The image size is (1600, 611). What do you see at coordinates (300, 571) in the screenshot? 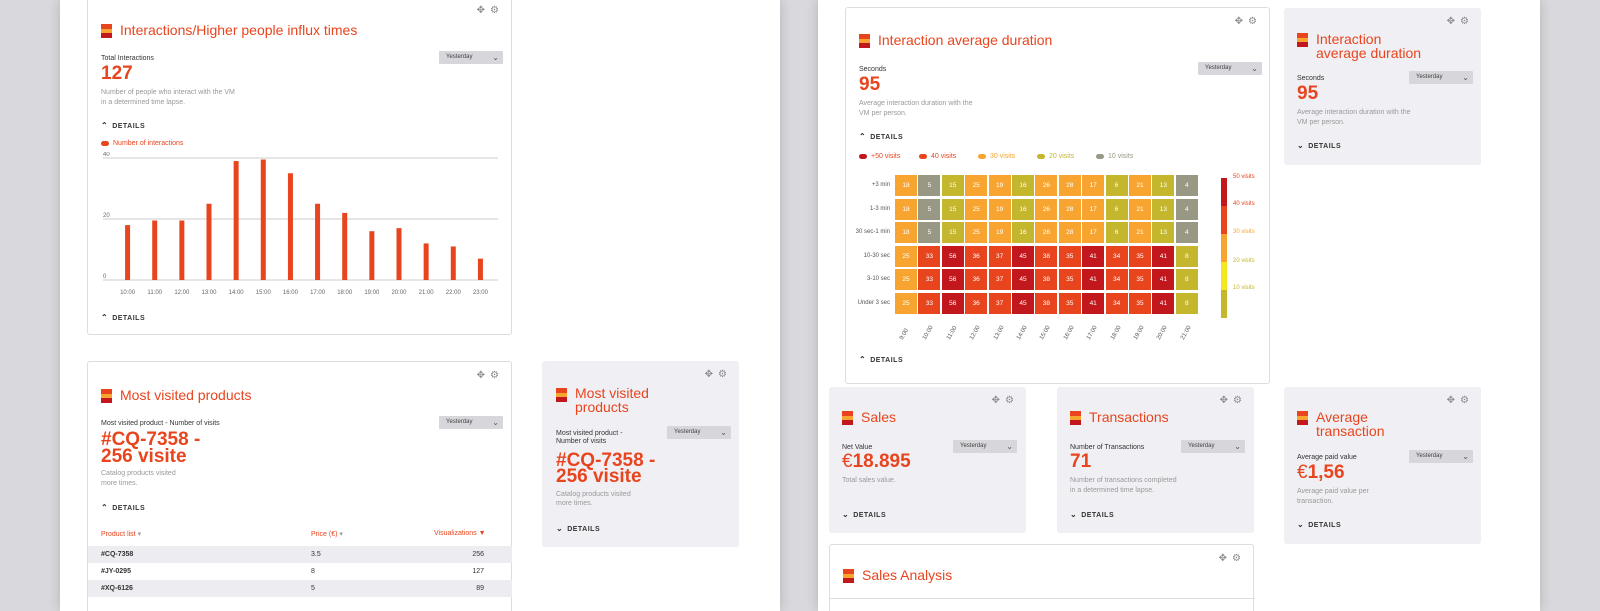
I see `table-row: #JY-0295 8 127` at bounding box center [300, 571].